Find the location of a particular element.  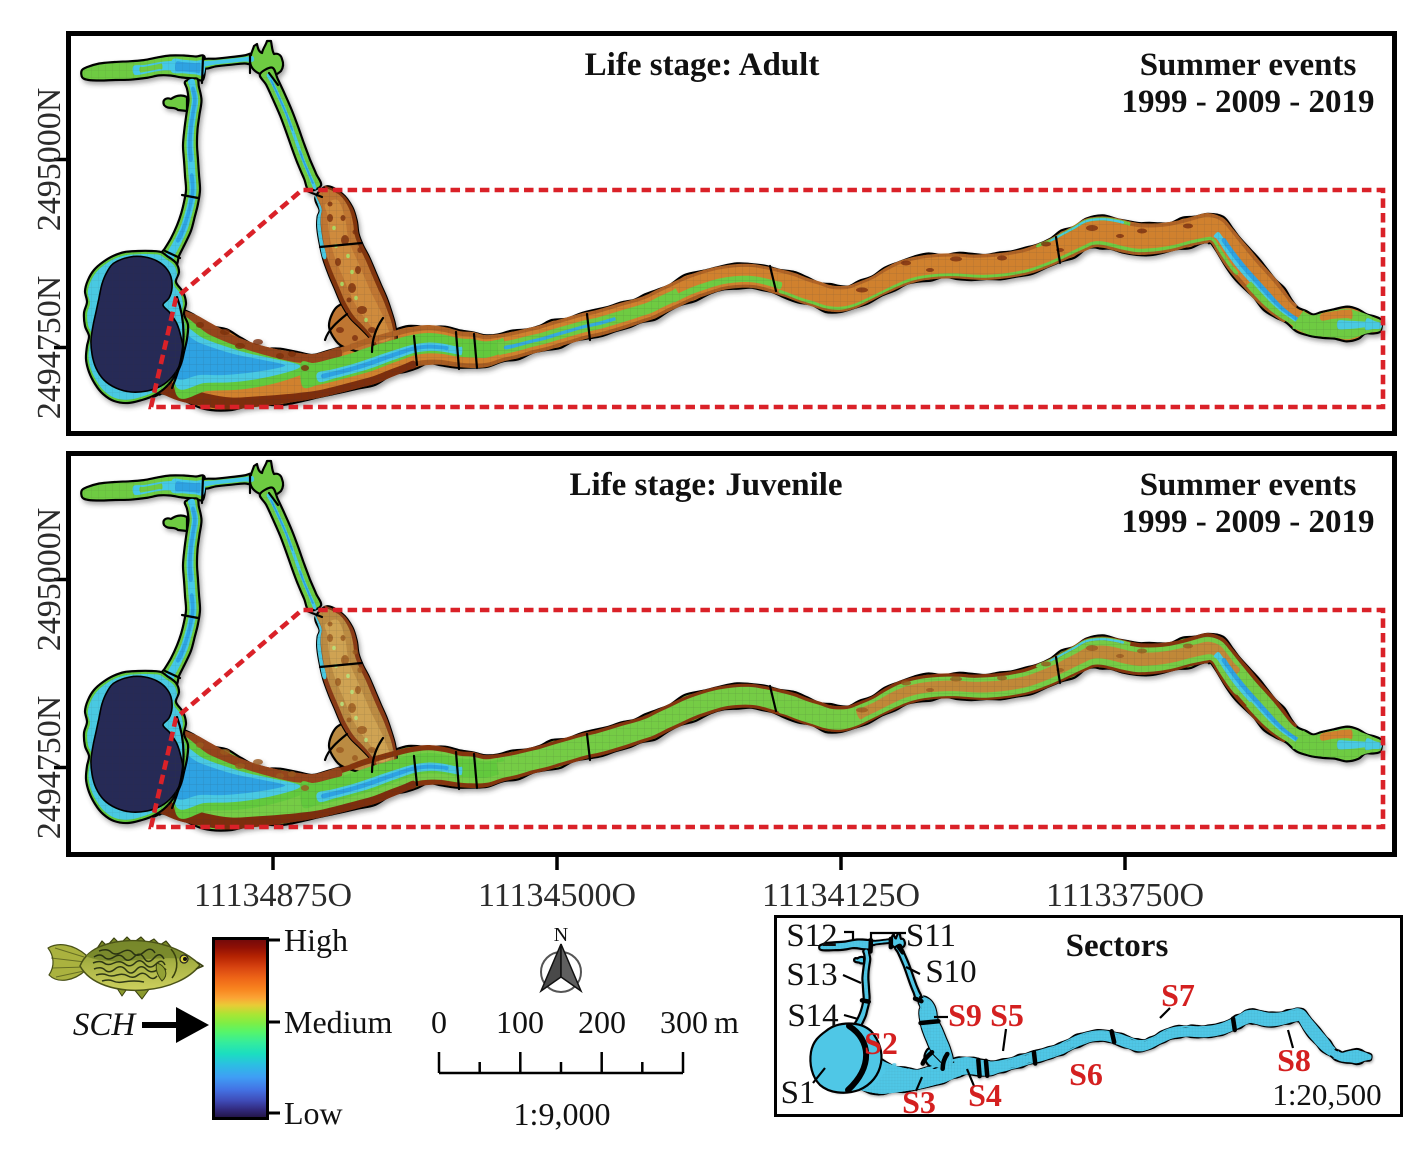

svg-text: N is located at coordinates (561, 935).